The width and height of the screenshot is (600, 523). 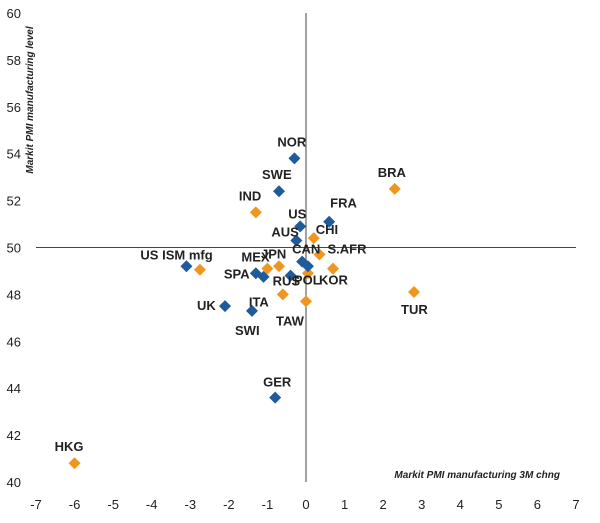 I want to click on x-tick-label: -6, so click(x=75, y=504).